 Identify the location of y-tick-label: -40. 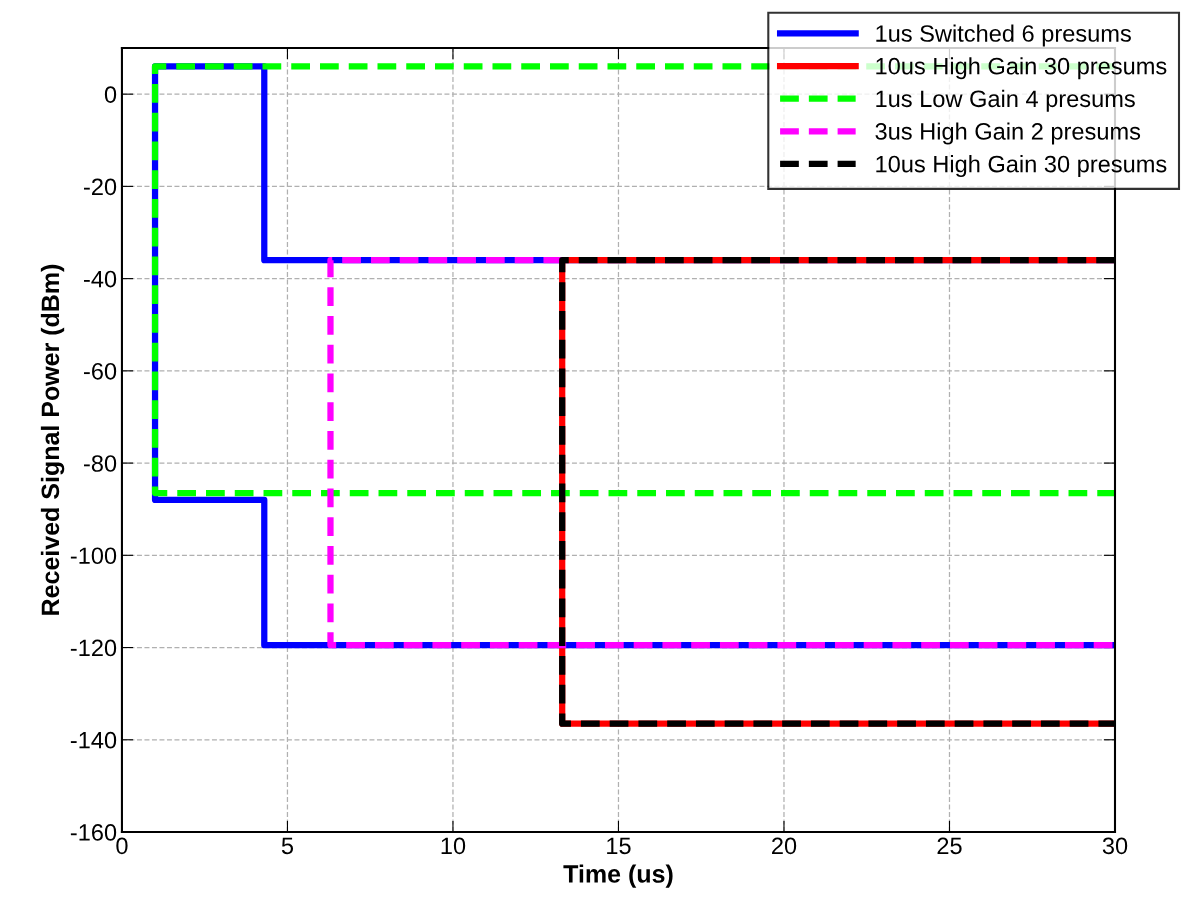
(100, 279).